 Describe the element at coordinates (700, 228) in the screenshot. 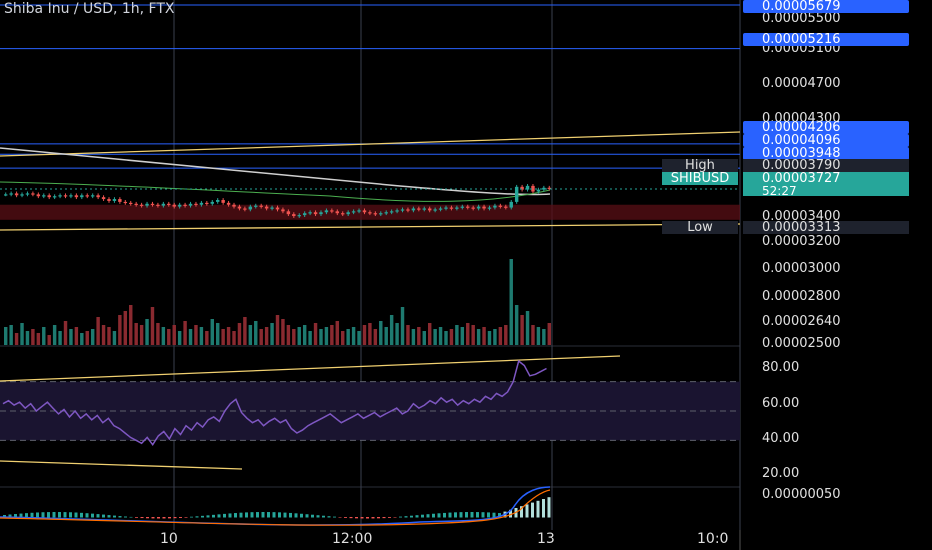

I see `low-tag: Low` at that location.